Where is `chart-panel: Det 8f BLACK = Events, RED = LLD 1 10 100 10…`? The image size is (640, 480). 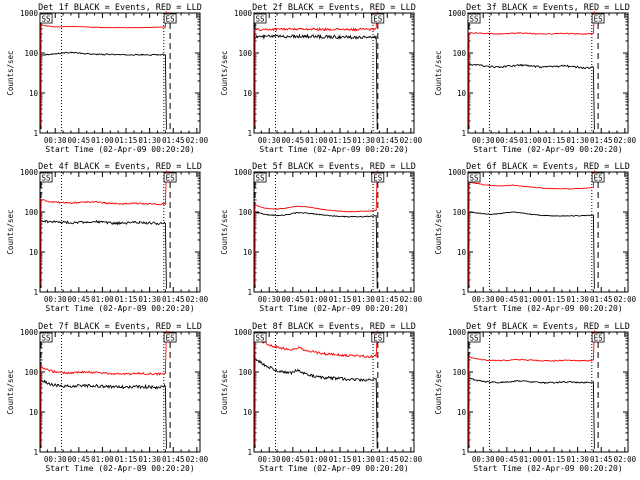 chart-panel: Det 8f BLACK = Events, RED = LLD 1 10 100 10… is located at coordinates (321, 397).